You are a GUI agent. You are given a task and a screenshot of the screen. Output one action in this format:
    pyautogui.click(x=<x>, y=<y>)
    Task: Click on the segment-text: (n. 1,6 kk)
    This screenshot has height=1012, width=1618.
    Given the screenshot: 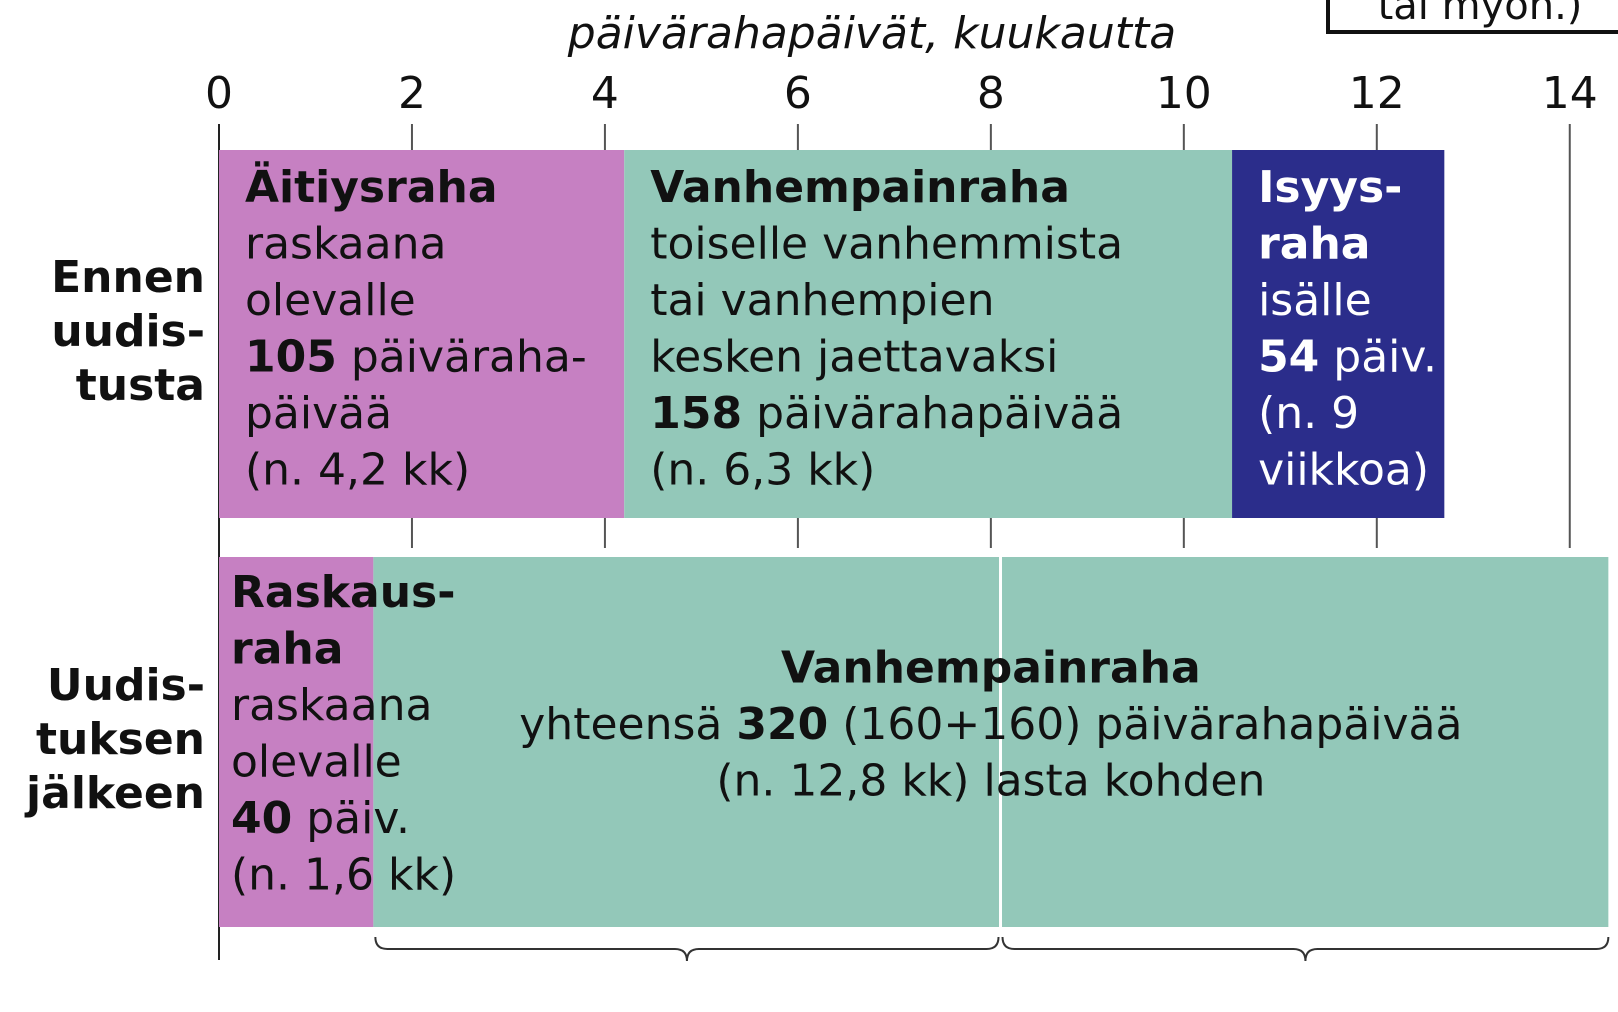 What is the action you would take?
    pyautogui.click(x=343, y=875)
    